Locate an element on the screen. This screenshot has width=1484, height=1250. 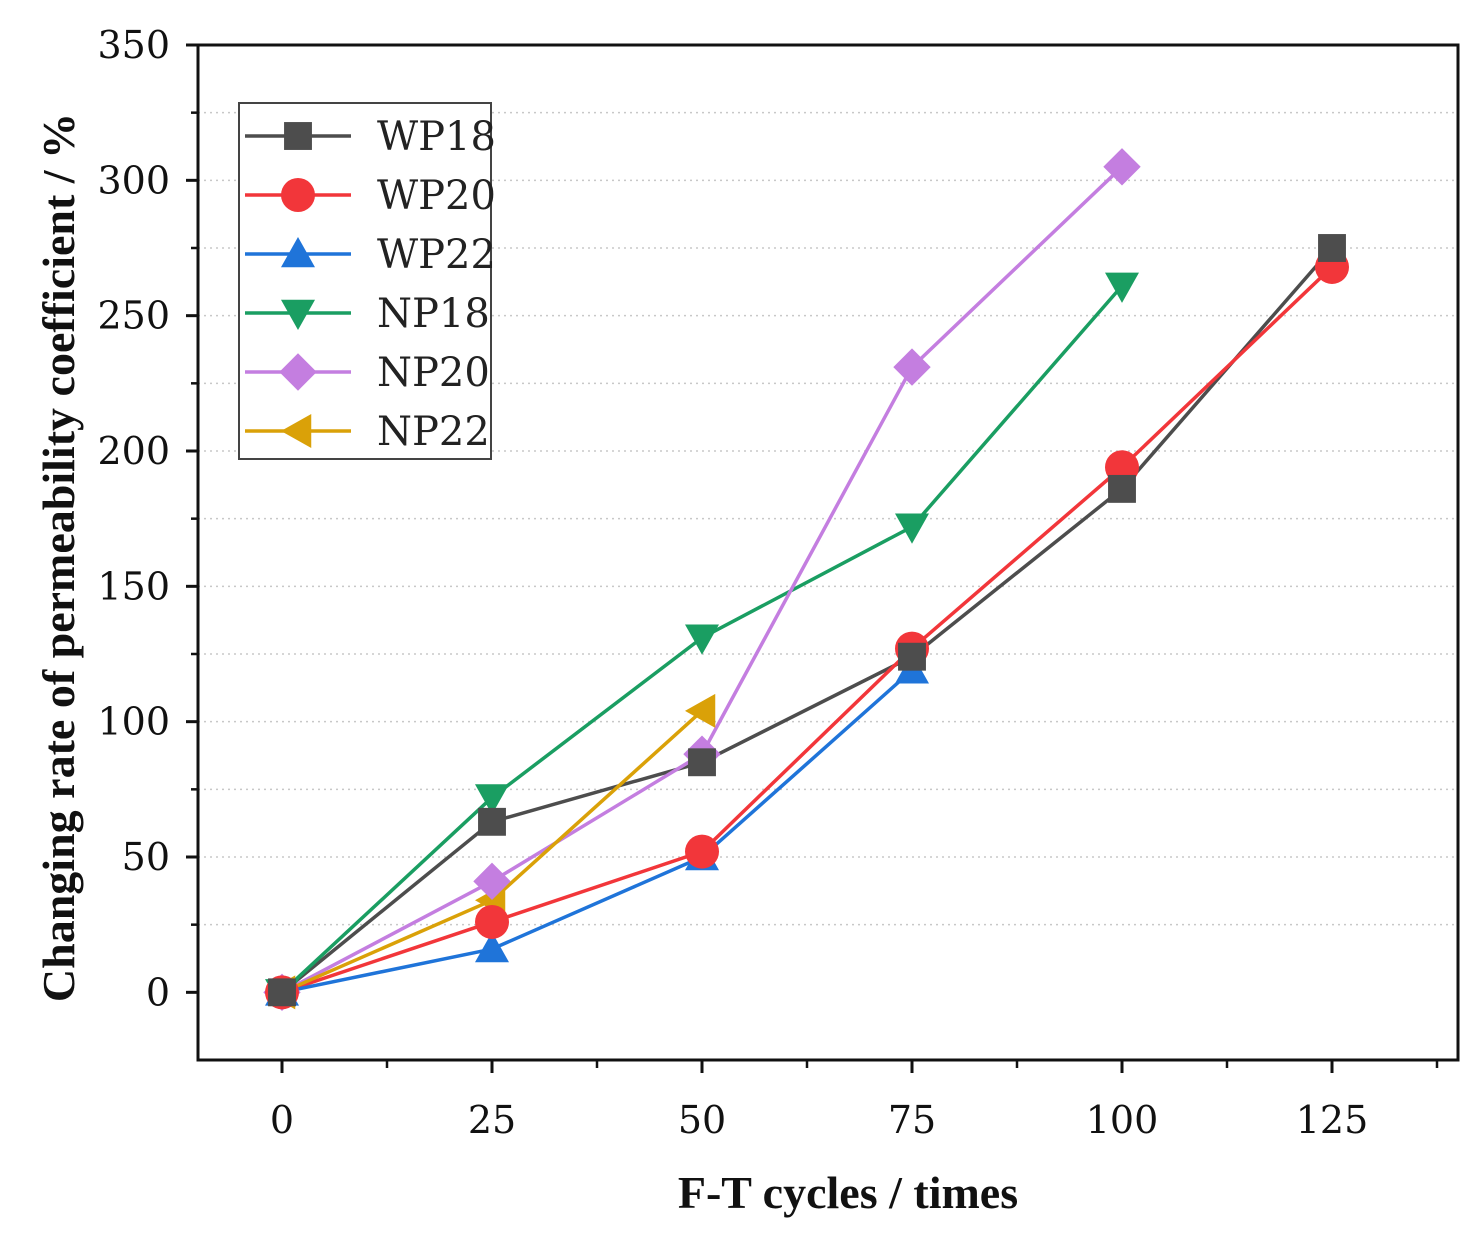
legend-box is located at coordinates (365, 281).